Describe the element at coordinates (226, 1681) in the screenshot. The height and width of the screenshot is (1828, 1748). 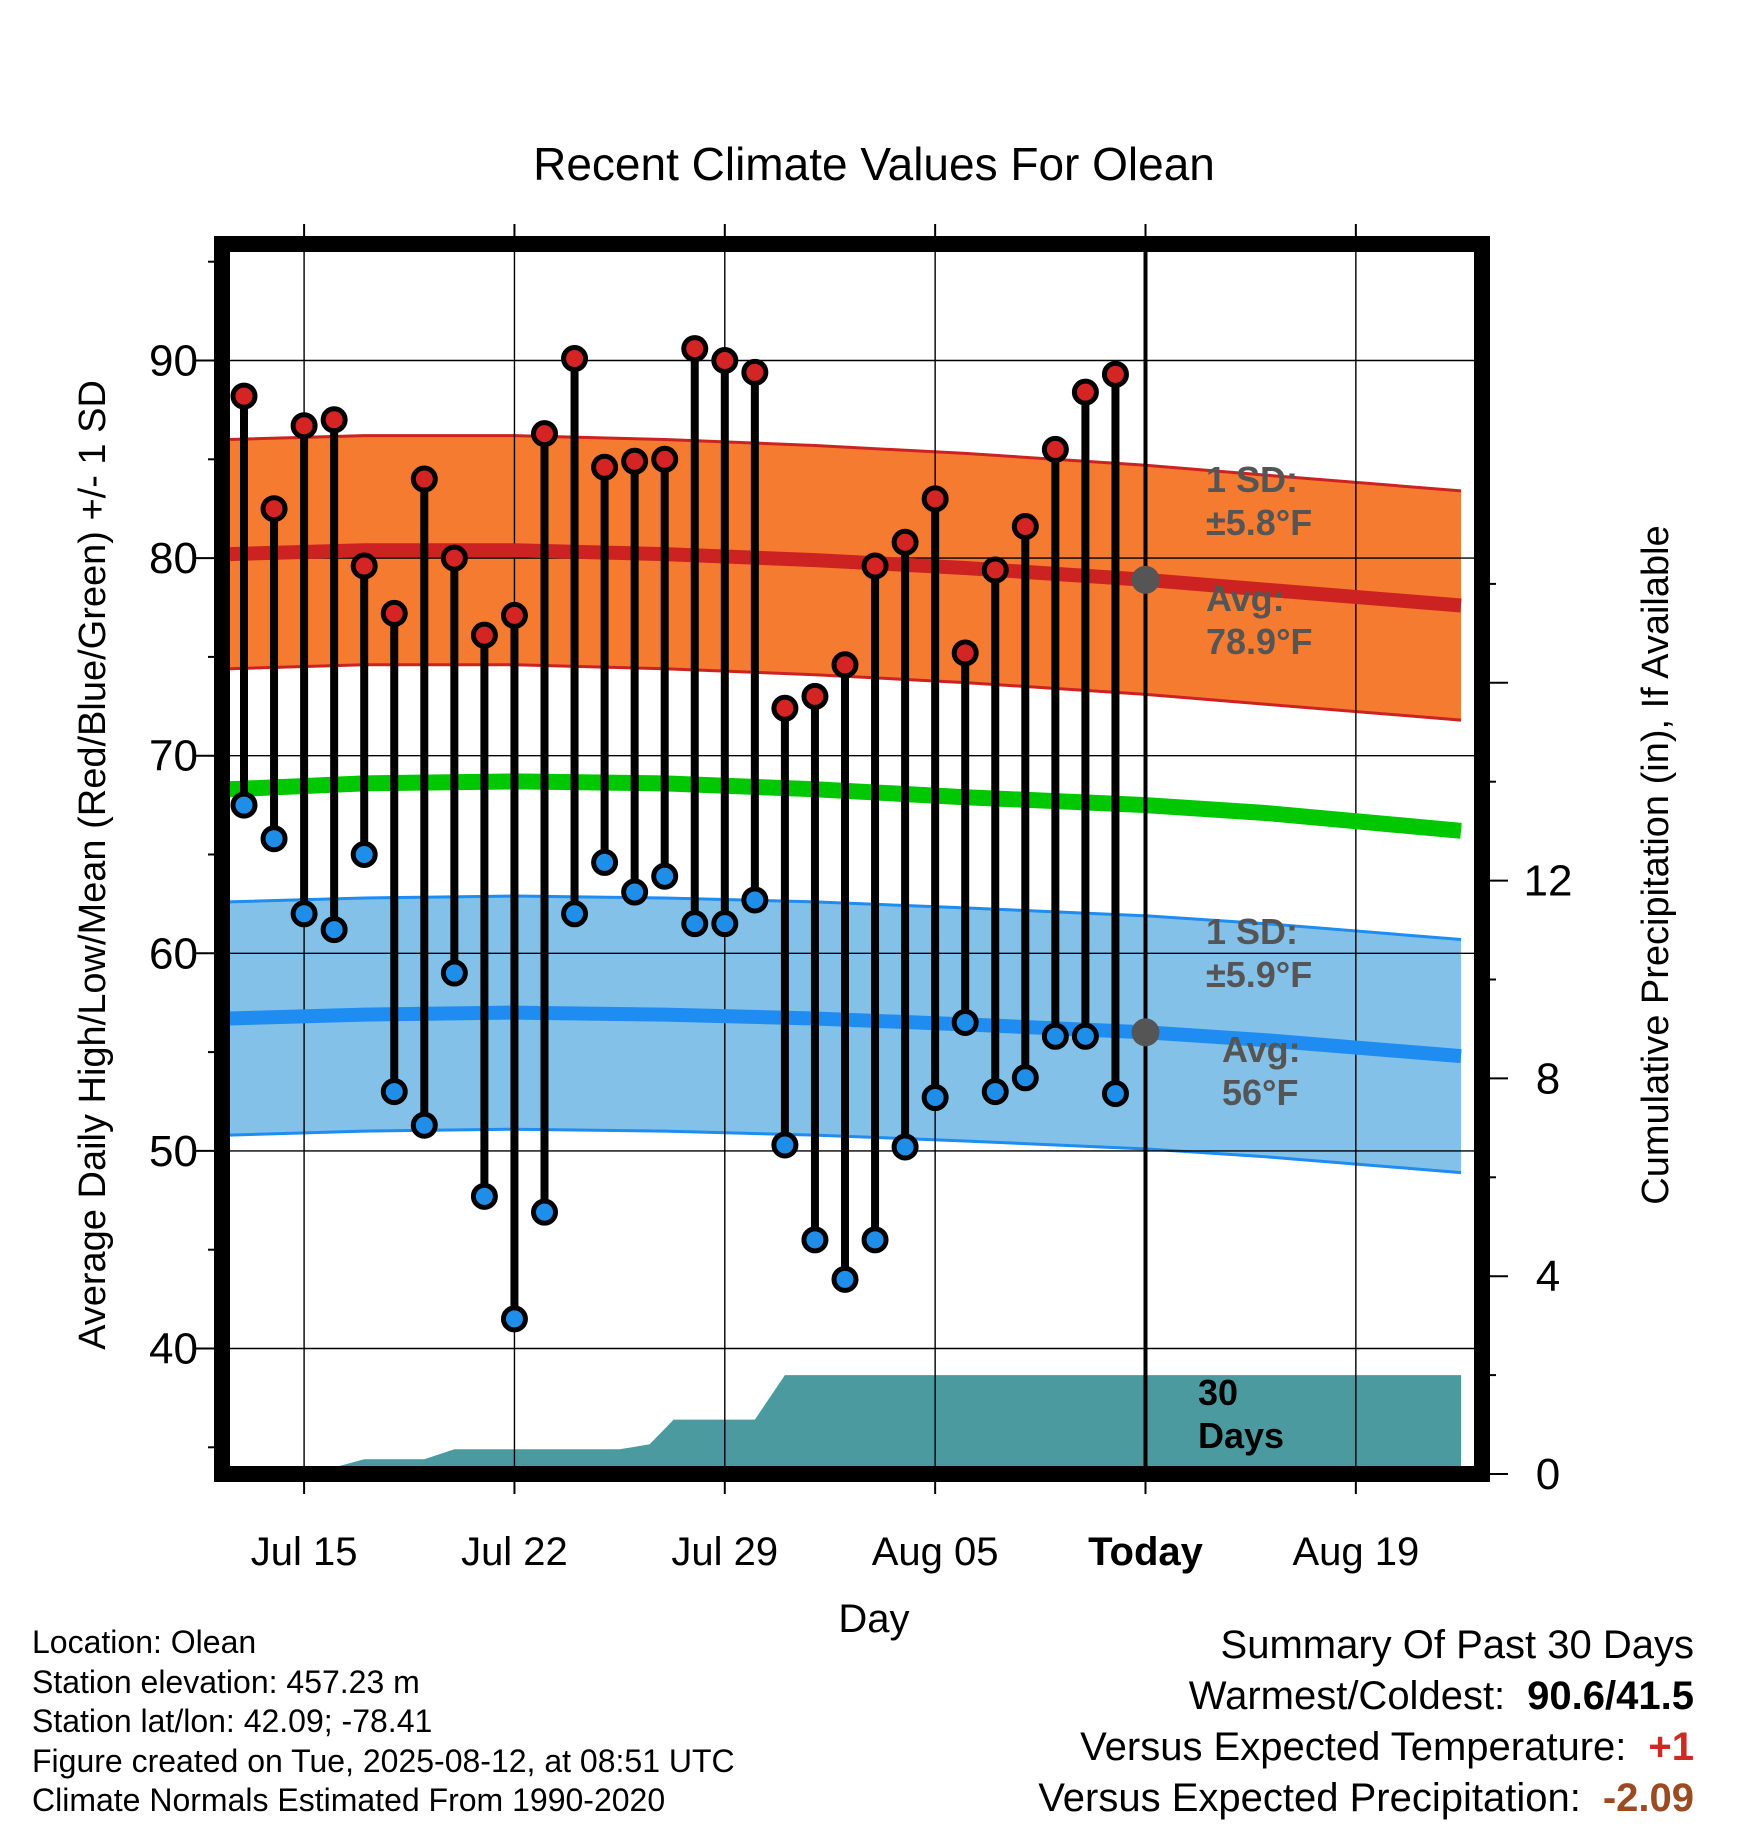
I see `elevation-text: Station elevation: 457.23 m` at that location.